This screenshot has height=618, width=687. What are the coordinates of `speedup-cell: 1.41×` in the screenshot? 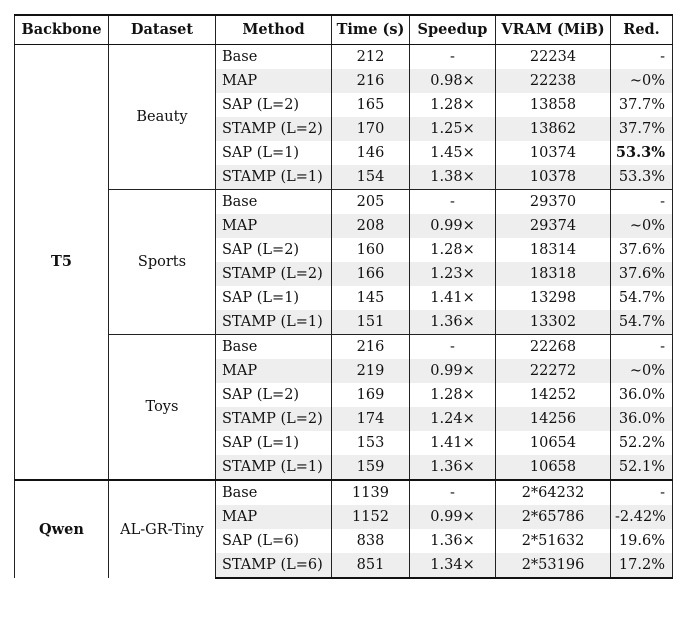 It's located at (452, 298).